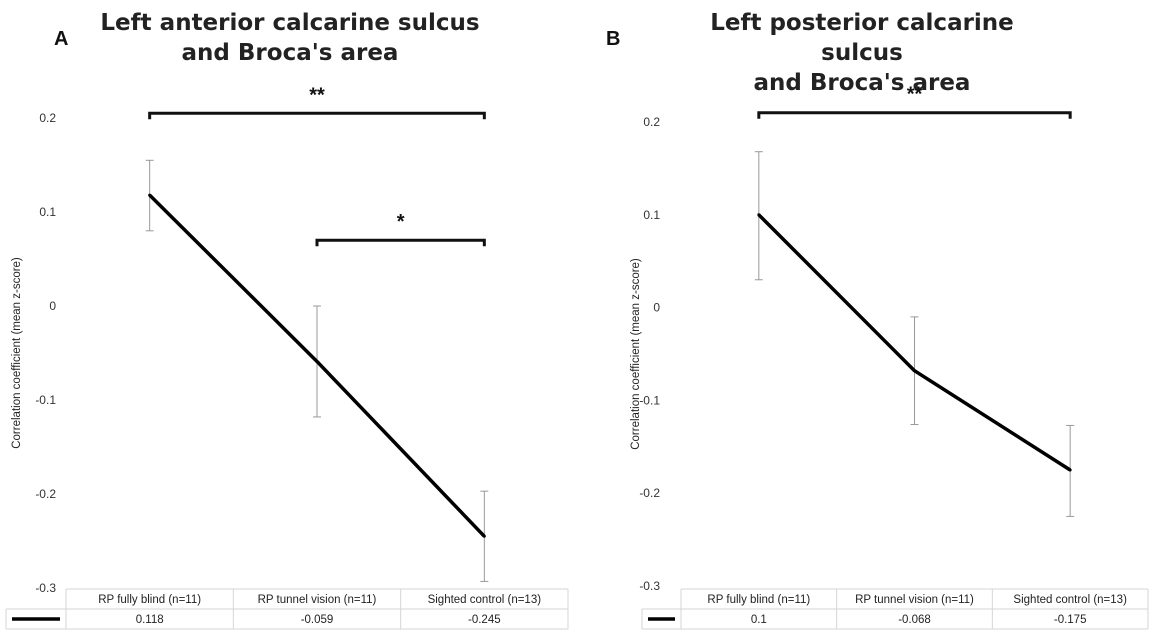  What do you see at coordinates (759, 620) in the screenshot?
I see `table-value: 0.1` at bounding box center [759, 620].